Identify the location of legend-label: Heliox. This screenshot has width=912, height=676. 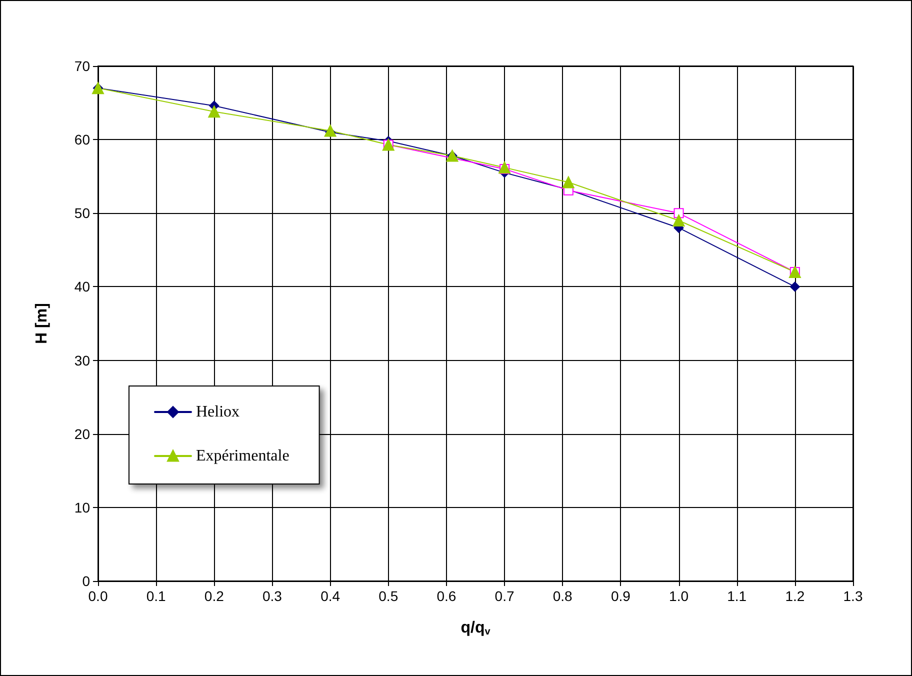
(218, 412).